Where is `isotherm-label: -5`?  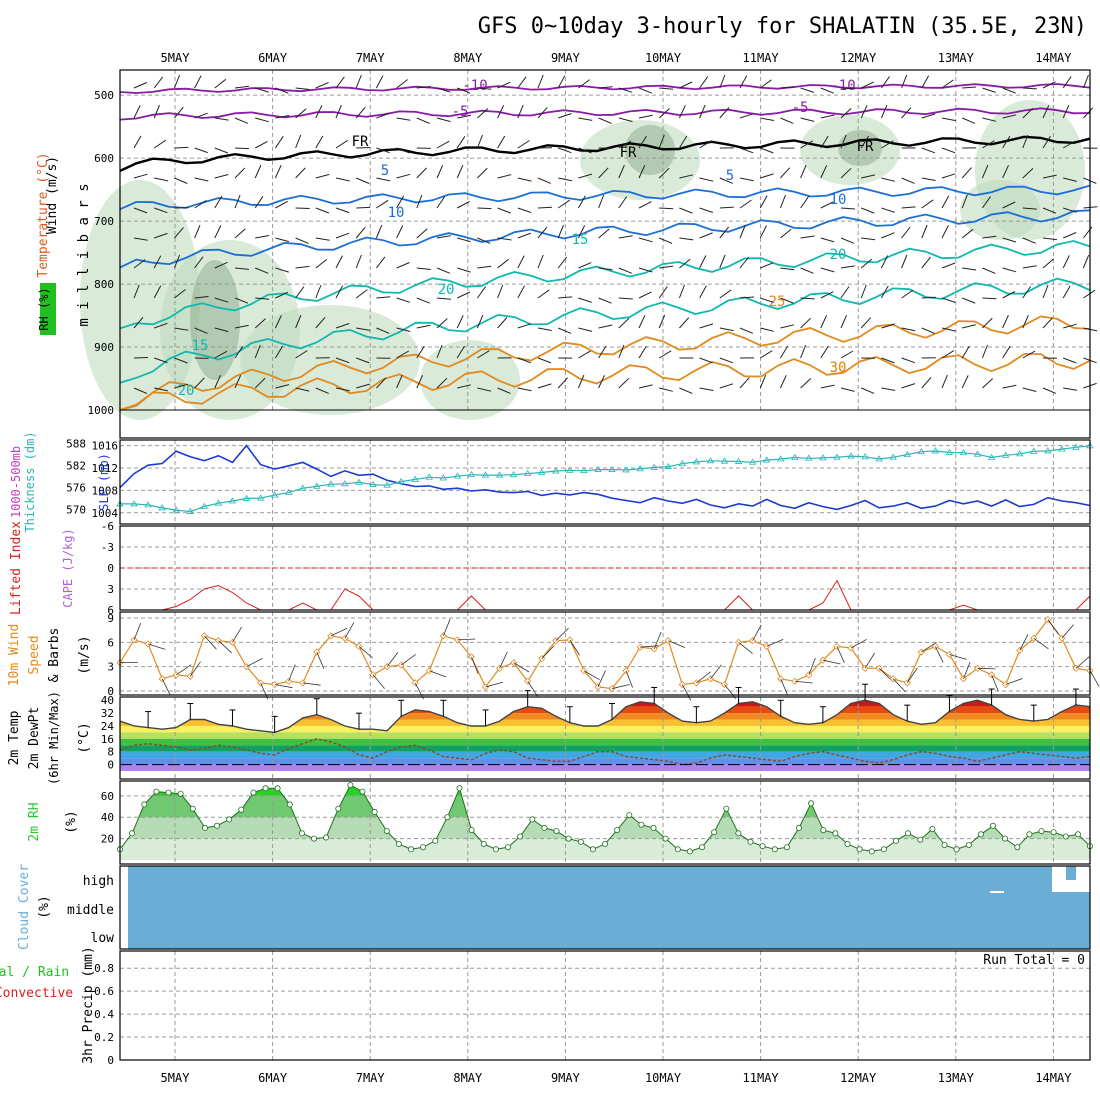
isotherm-label: -5 is located at coordinates (800, 108).